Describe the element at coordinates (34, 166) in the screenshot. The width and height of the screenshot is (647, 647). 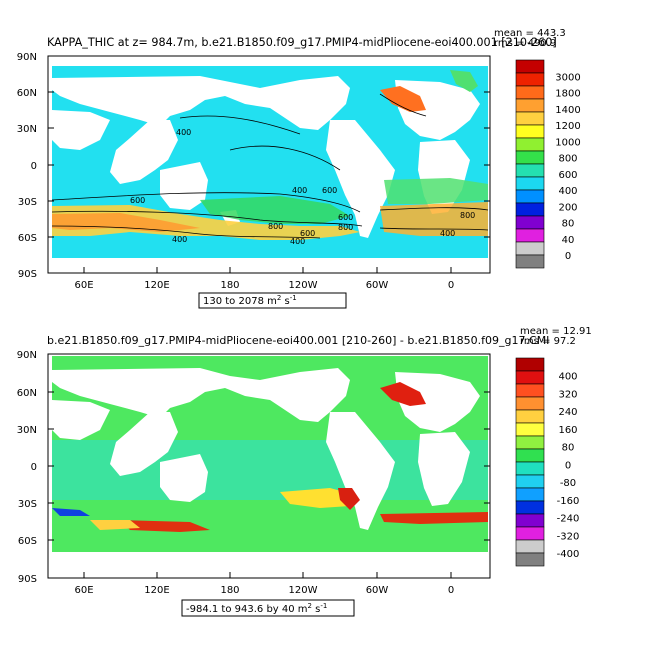
I see `top-lat-label: 0` at that location.